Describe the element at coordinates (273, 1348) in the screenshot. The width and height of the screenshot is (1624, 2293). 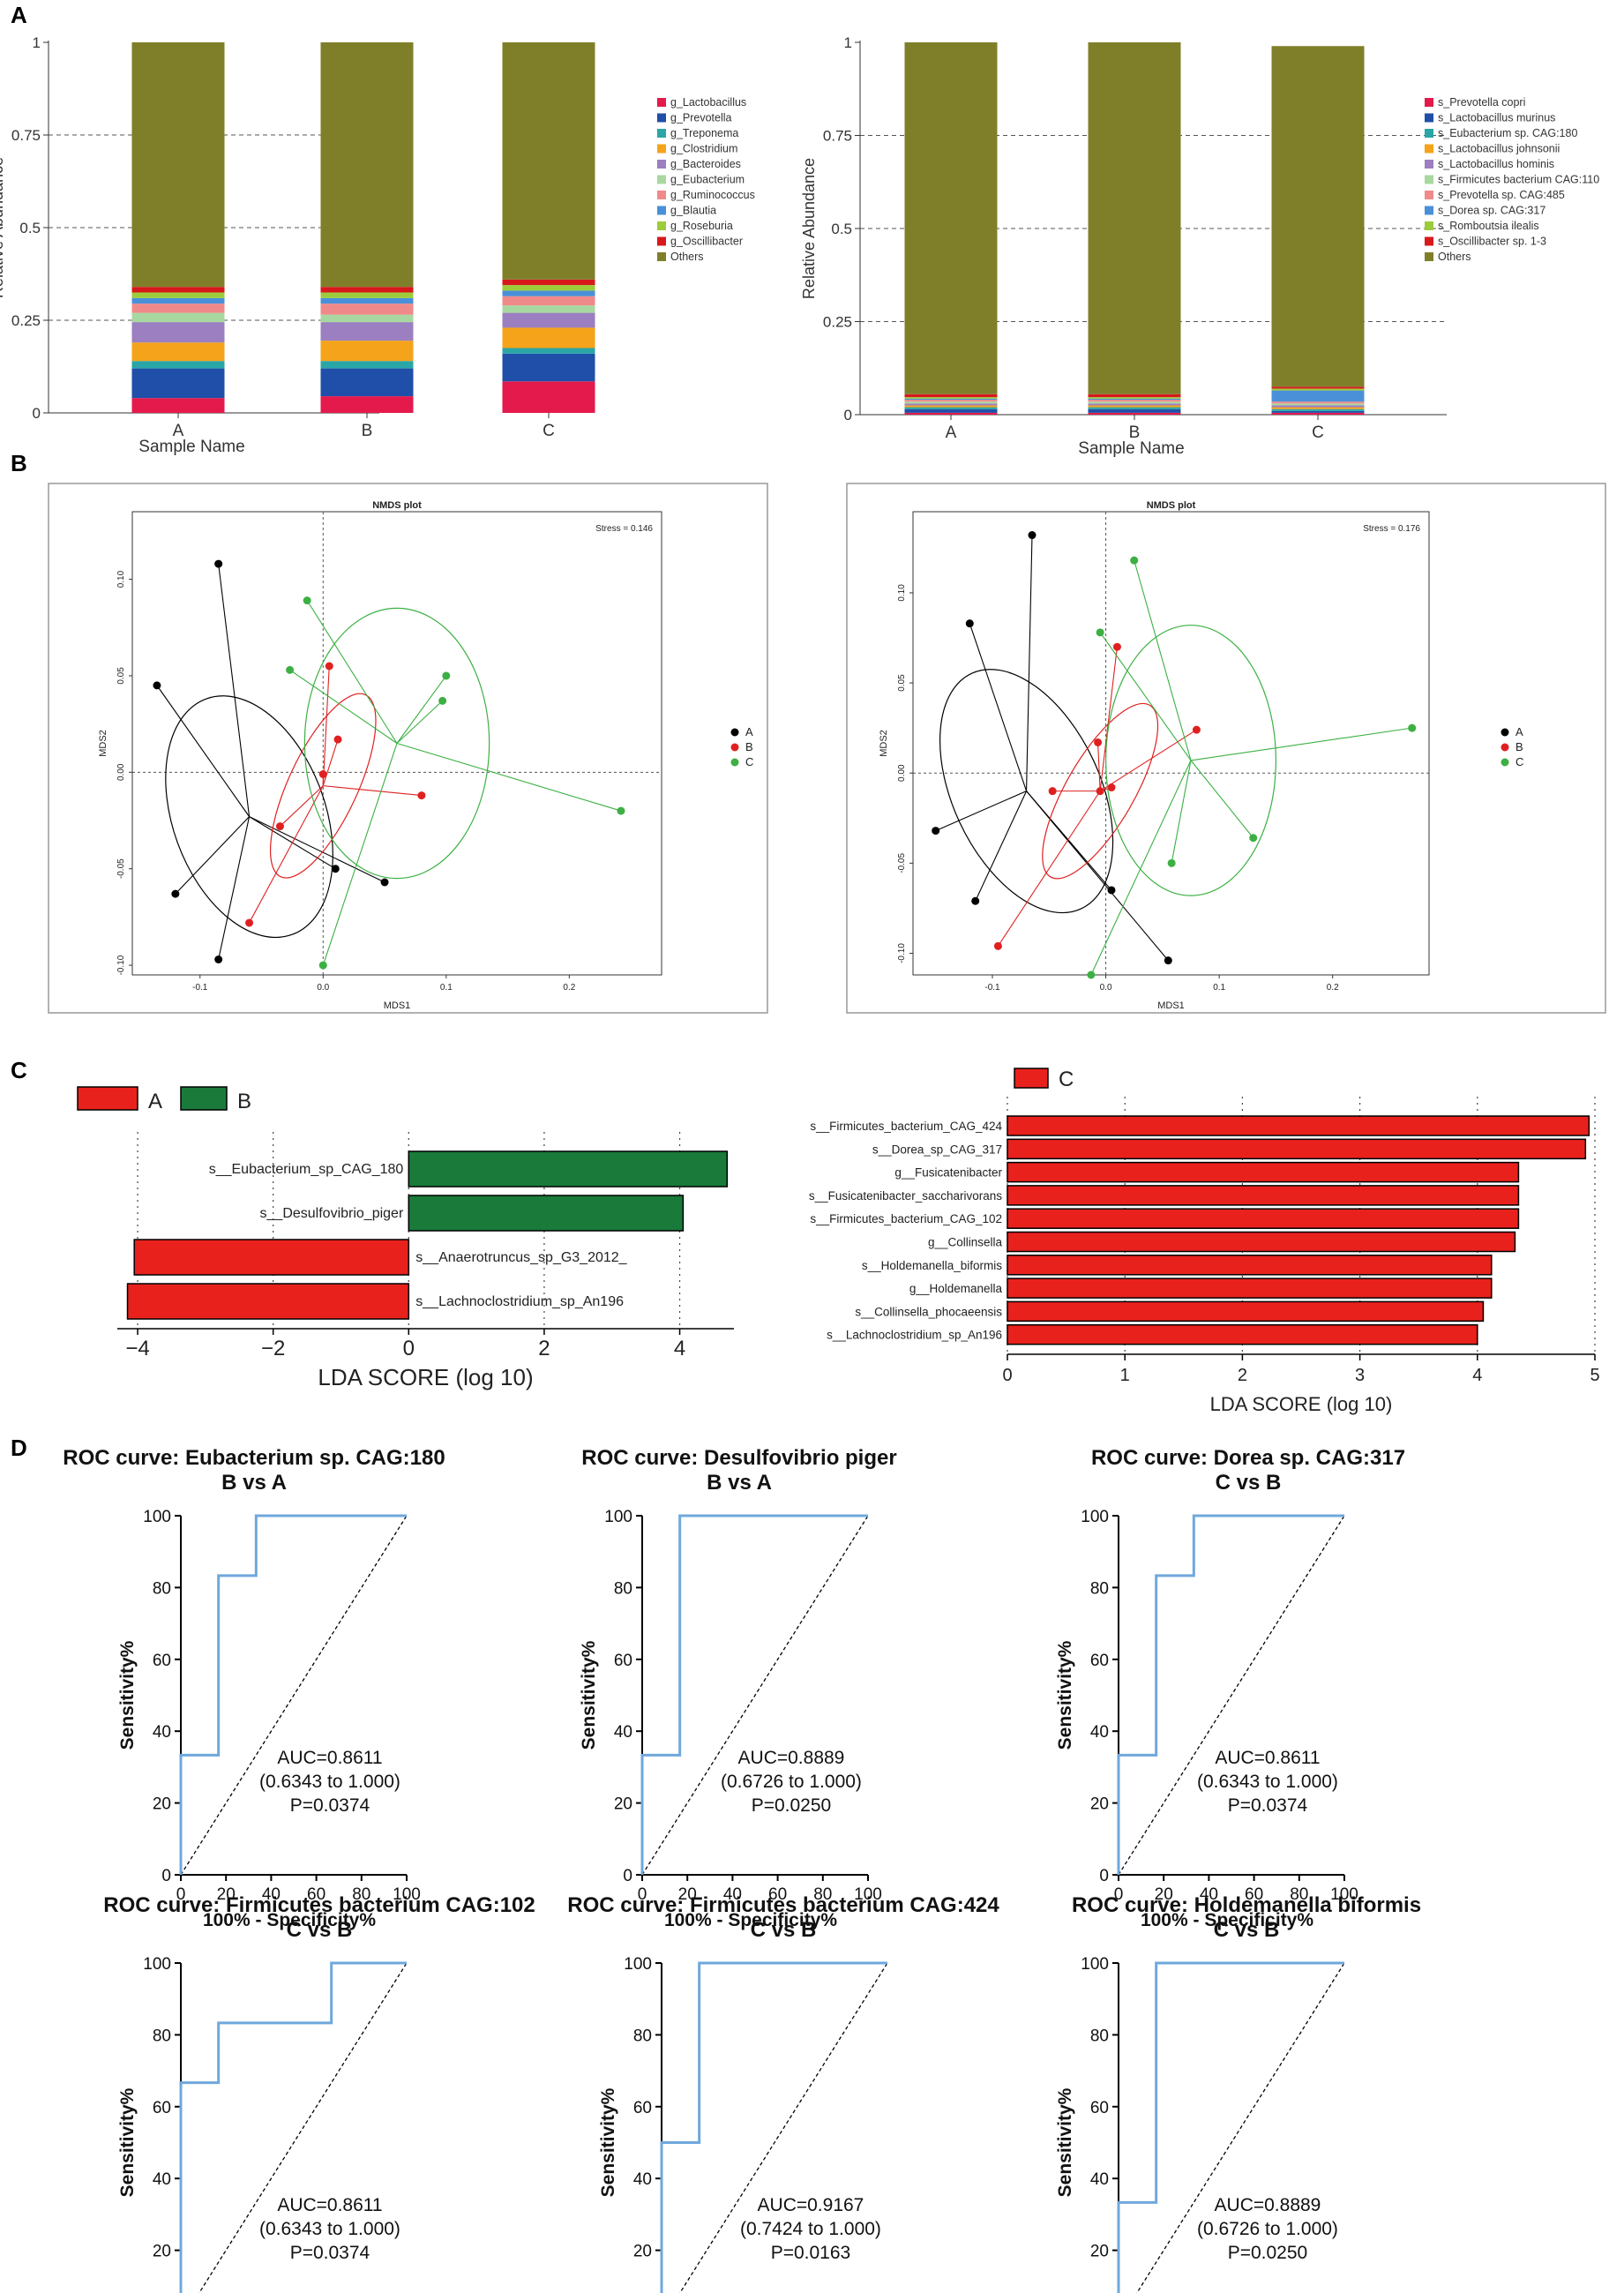
I see `x-tick-label: −2` at that location.